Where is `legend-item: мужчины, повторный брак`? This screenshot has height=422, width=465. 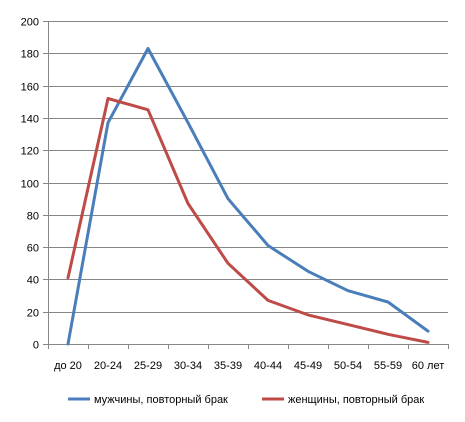
legend-item: мужчины, повторный брак is located at coordinates (148, 400).